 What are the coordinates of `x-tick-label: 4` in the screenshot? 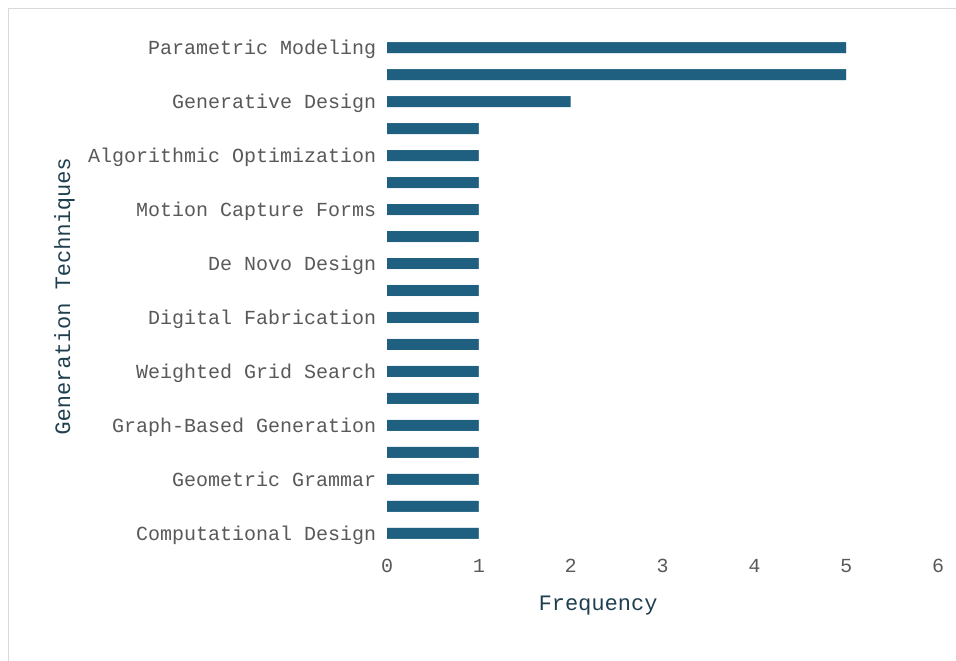 It's located at (754, 568).